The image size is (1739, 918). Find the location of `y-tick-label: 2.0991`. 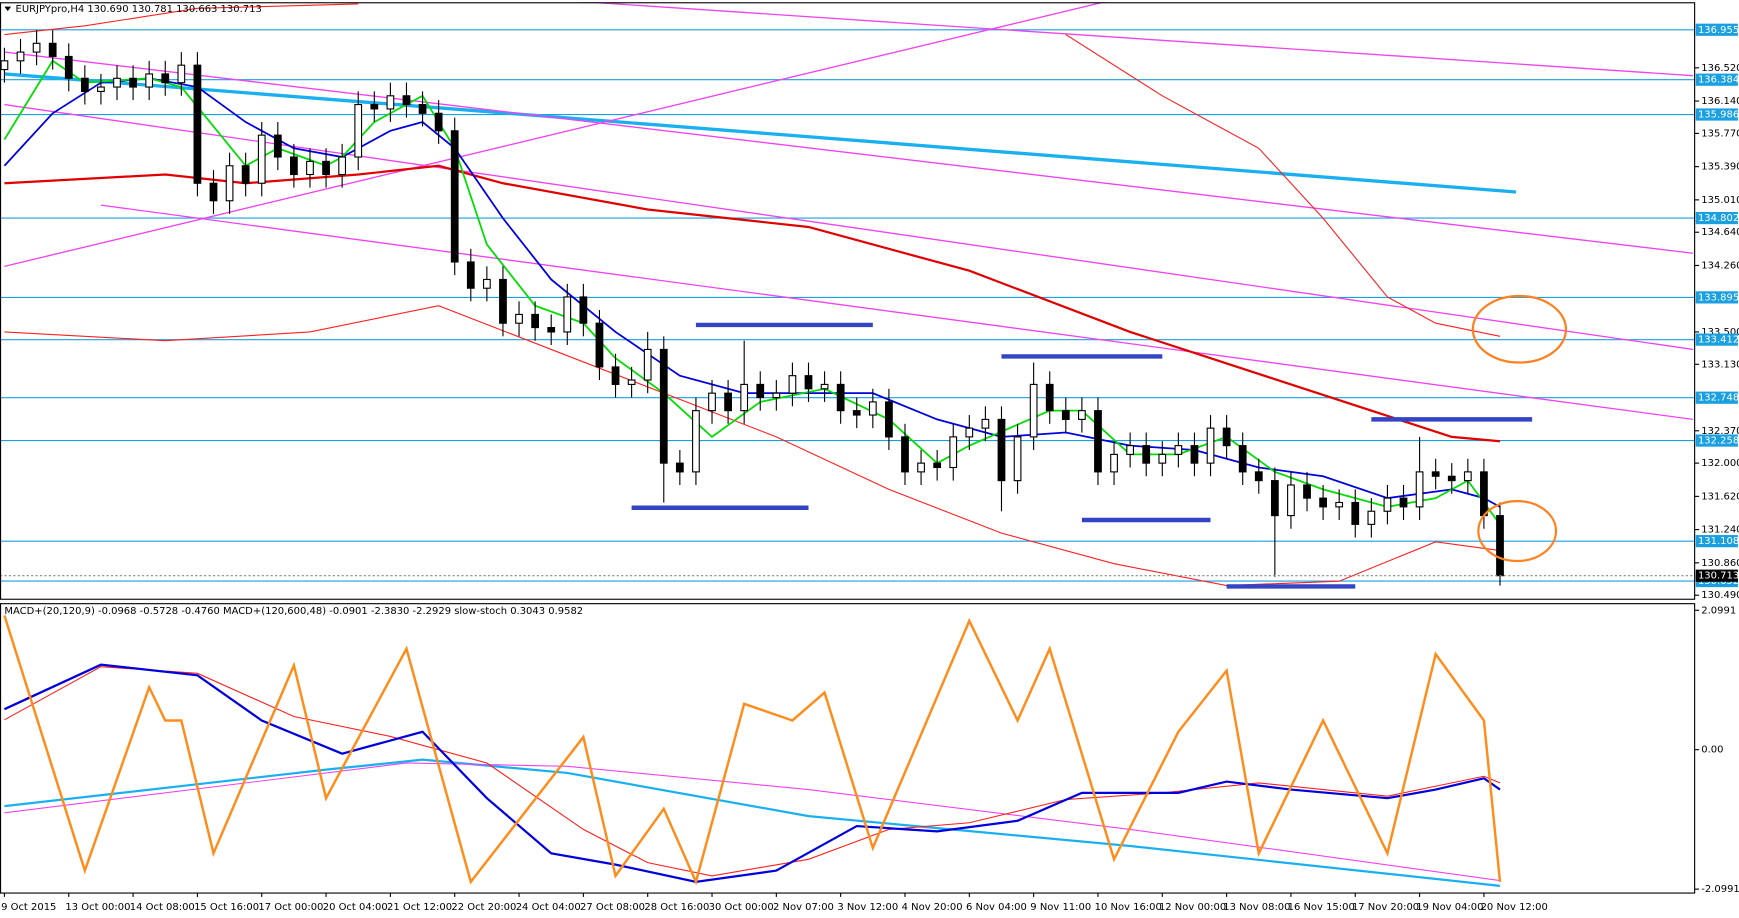

y-tick-label: 2.0991 is located at coordinates (1718, 610).